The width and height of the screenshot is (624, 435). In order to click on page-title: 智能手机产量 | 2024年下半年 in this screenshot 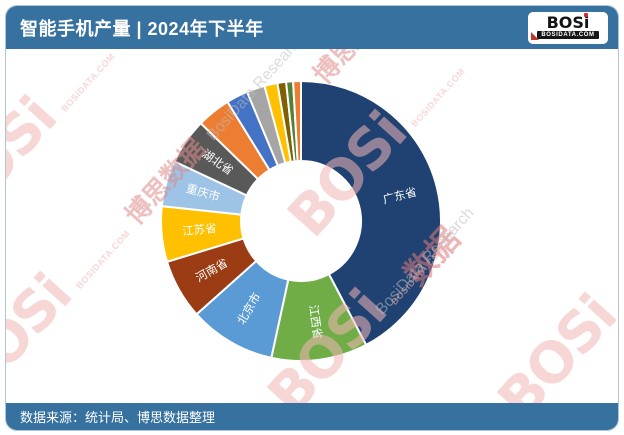, I will do `click(142, 28)`.